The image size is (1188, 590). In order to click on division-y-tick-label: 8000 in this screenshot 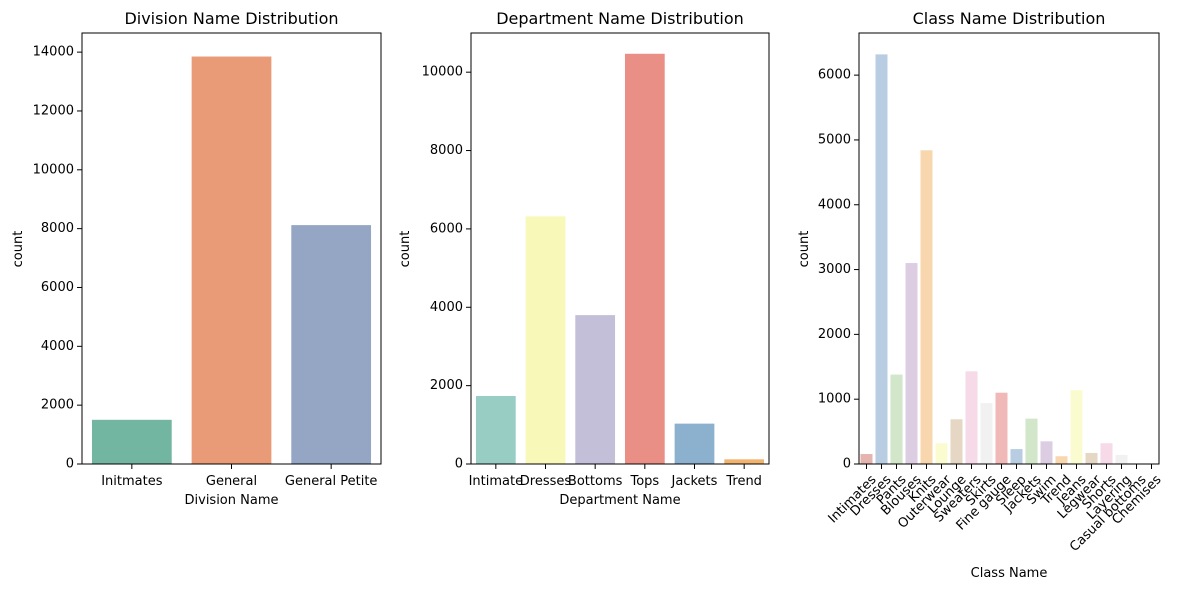, I will do `click(57, 228)`.